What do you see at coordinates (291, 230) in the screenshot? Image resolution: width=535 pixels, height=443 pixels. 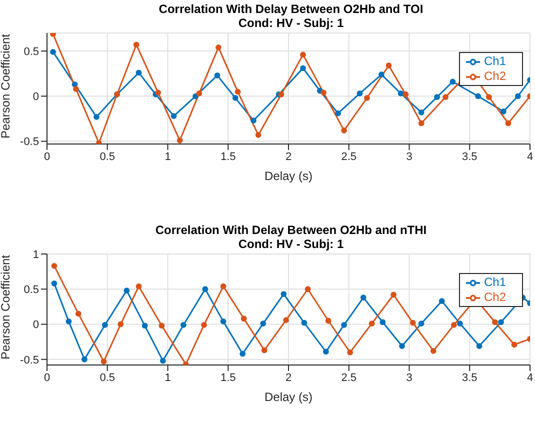 I see `chart-title: Correlation With Delay Between O2Hb and nTHI` at bounding box center [291, 230].